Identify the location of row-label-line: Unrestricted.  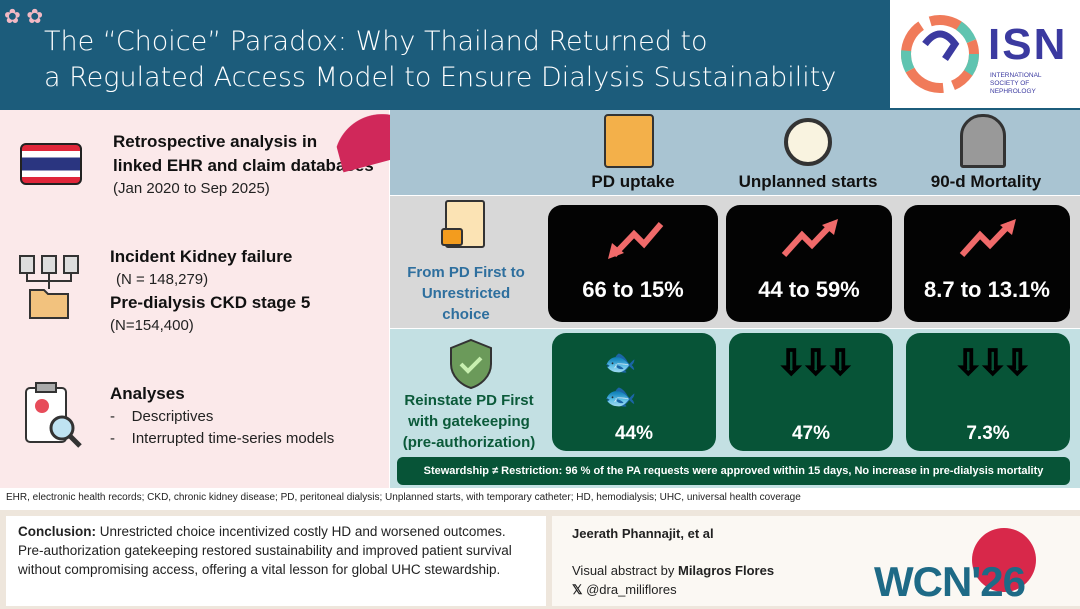
(466, 293).